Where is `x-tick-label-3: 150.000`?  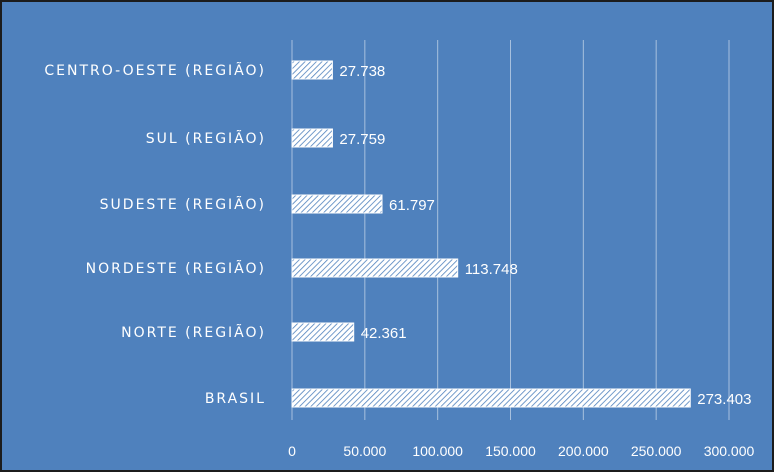 x-tick-label-3: 150.000 is located at coordinates (510, 451).